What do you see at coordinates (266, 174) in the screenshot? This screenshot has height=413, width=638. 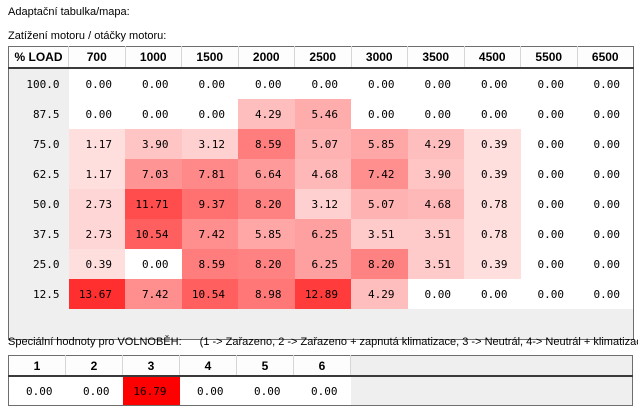 I see `load-map-cell: 6.64` at bounding box center [266, 174].